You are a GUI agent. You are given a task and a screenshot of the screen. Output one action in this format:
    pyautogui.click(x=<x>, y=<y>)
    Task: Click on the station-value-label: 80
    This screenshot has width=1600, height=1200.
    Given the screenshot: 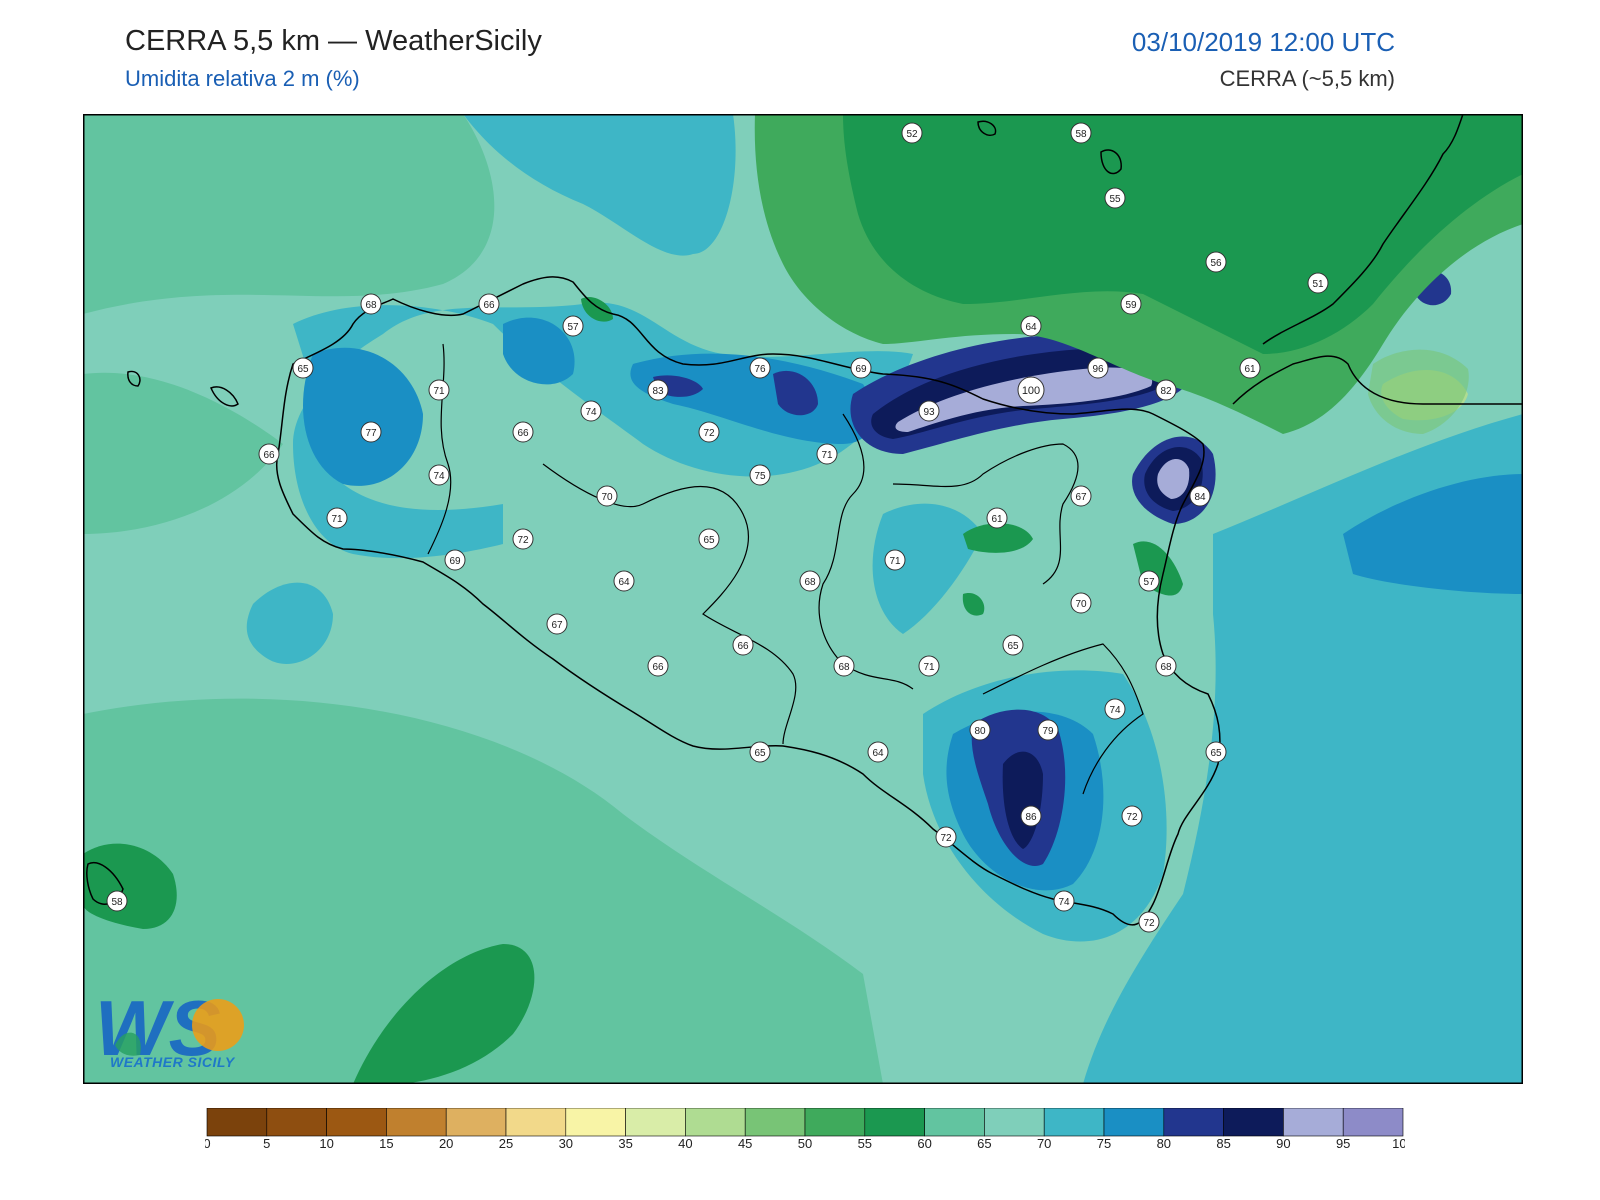 What is the action you would take?
    pyautogui.click(x=980, y=731)
    